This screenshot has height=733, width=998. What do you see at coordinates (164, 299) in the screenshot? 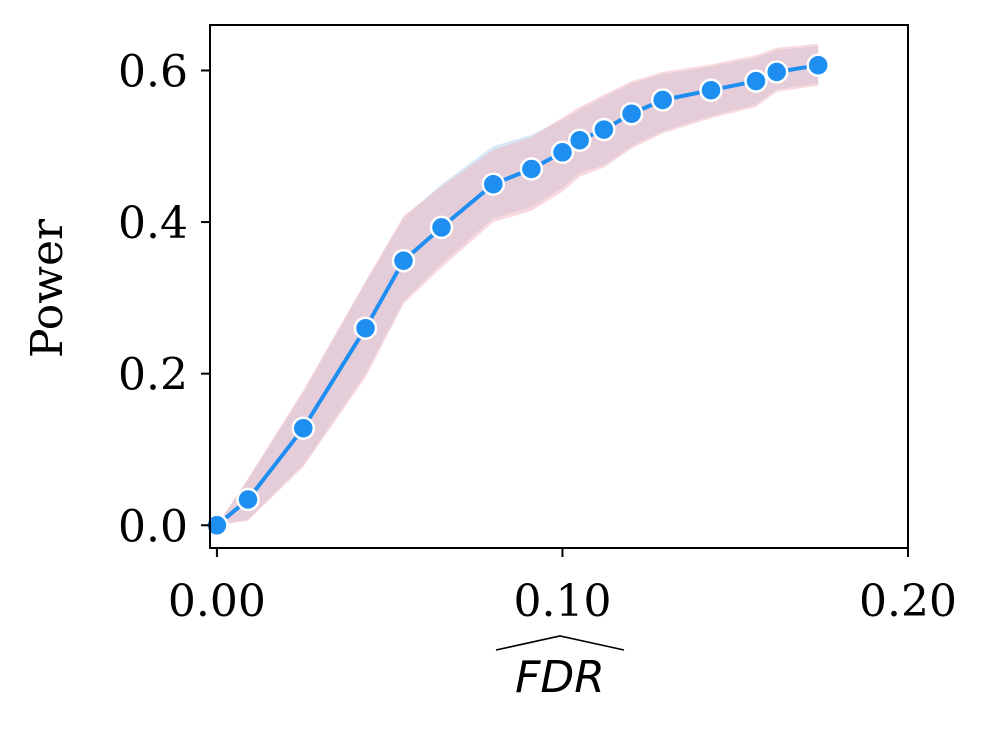
I see `y-axis-ticks: 0.0 0.2 0.4 0.6` at bounding box center [164, 299].